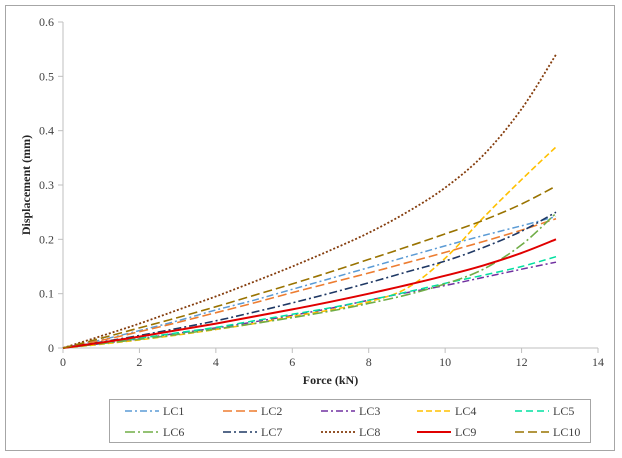 Image resolution: width=622 pixels, height=458 pixels. Describe the element at coordinates (216, 362) in the screenshot. I see `x-tick-label: 4` at that location.